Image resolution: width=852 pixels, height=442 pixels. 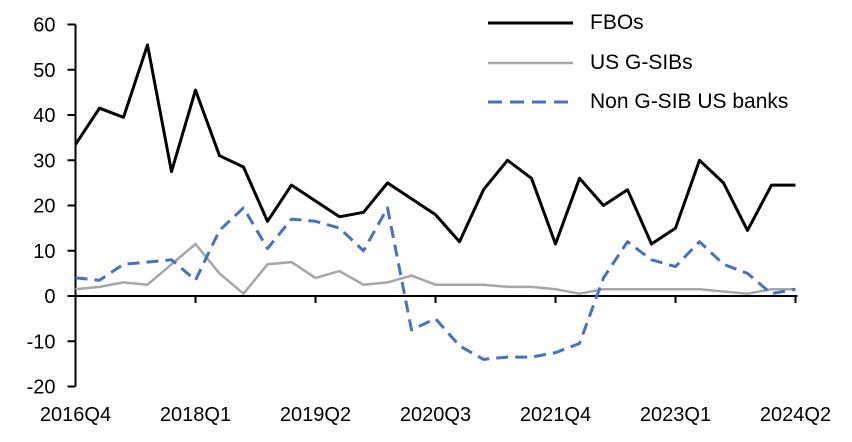 I want to click on y-axis-tick-label: 10, so click(x=44, y=252).